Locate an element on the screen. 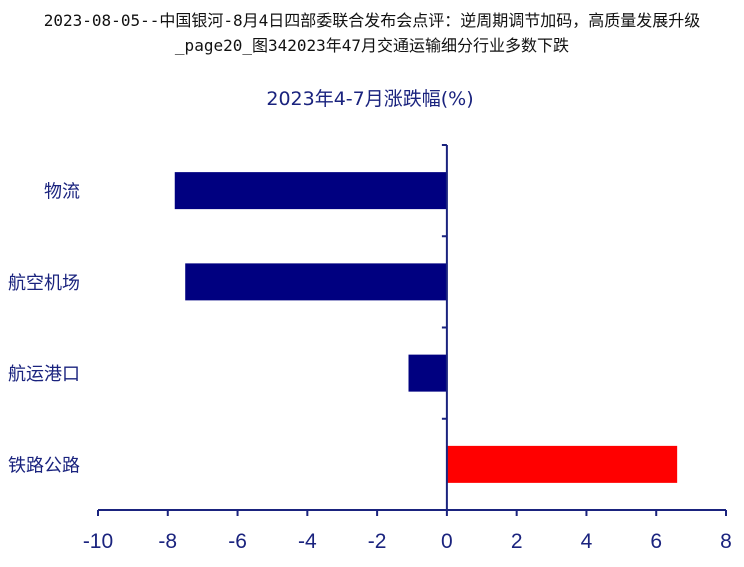 The height and width of the screenshot is (567, 744). x-tick-label-9: 8 is located at coordinates (726, 541).